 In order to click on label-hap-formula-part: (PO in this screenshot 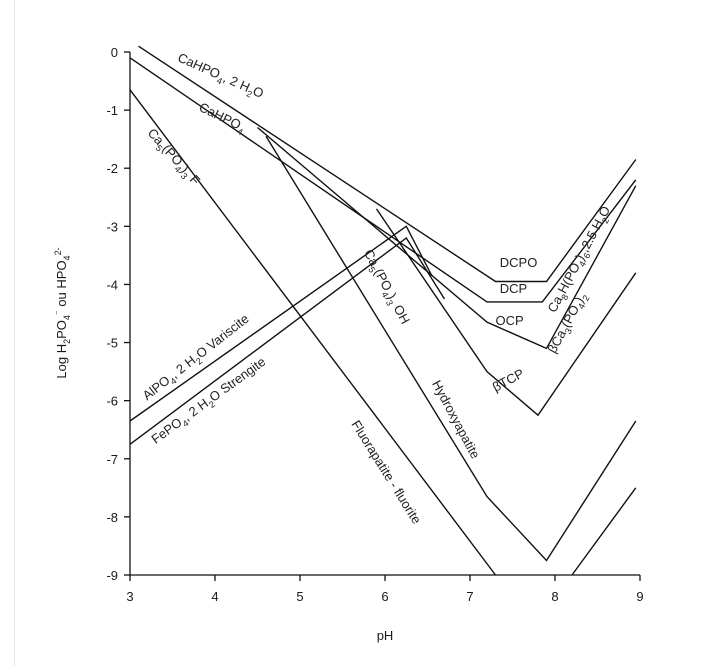, I will do `click(383, 279)`.